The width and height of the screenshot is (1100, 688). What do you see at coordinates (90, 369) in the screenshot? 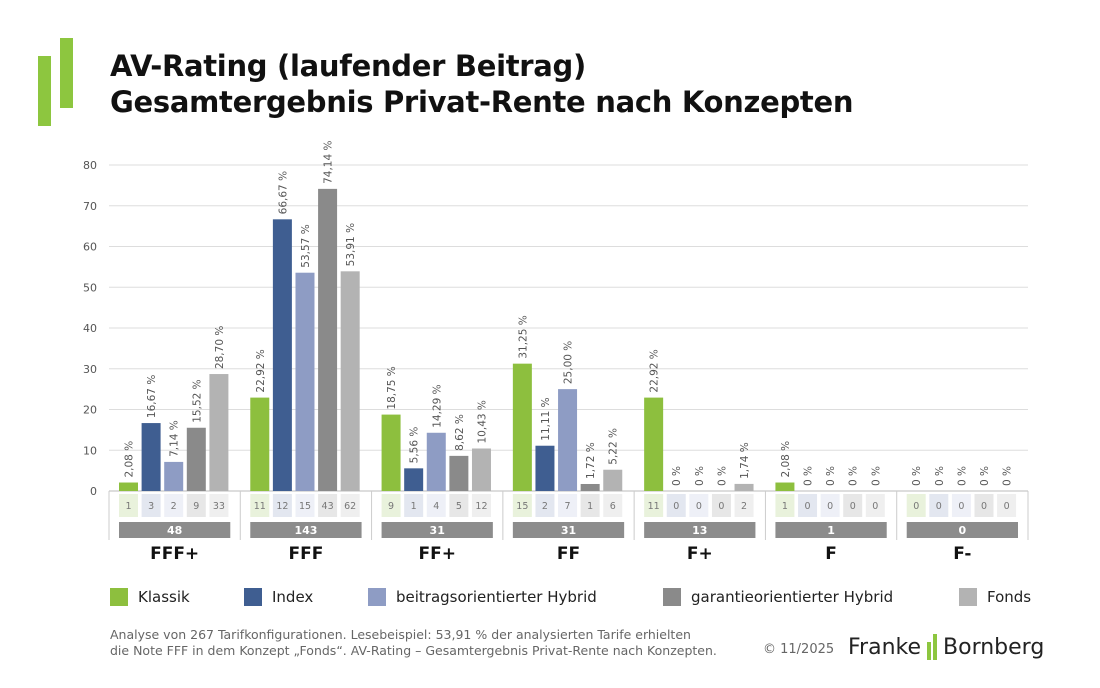
I see `y-tick-label: 30` at bounding box center [90, 369].